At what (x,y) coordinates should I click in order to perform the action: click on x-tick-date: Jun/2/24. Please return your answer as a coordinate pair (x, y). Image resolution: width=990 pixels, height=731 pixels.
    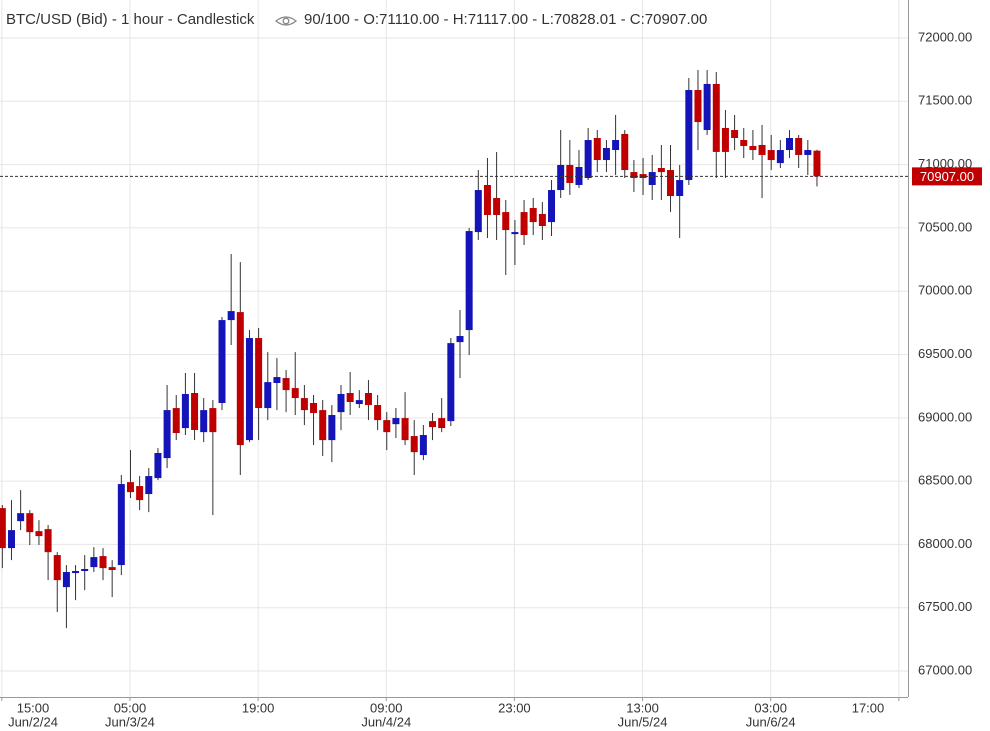
    Looking at the image, I should click on (33, 721).